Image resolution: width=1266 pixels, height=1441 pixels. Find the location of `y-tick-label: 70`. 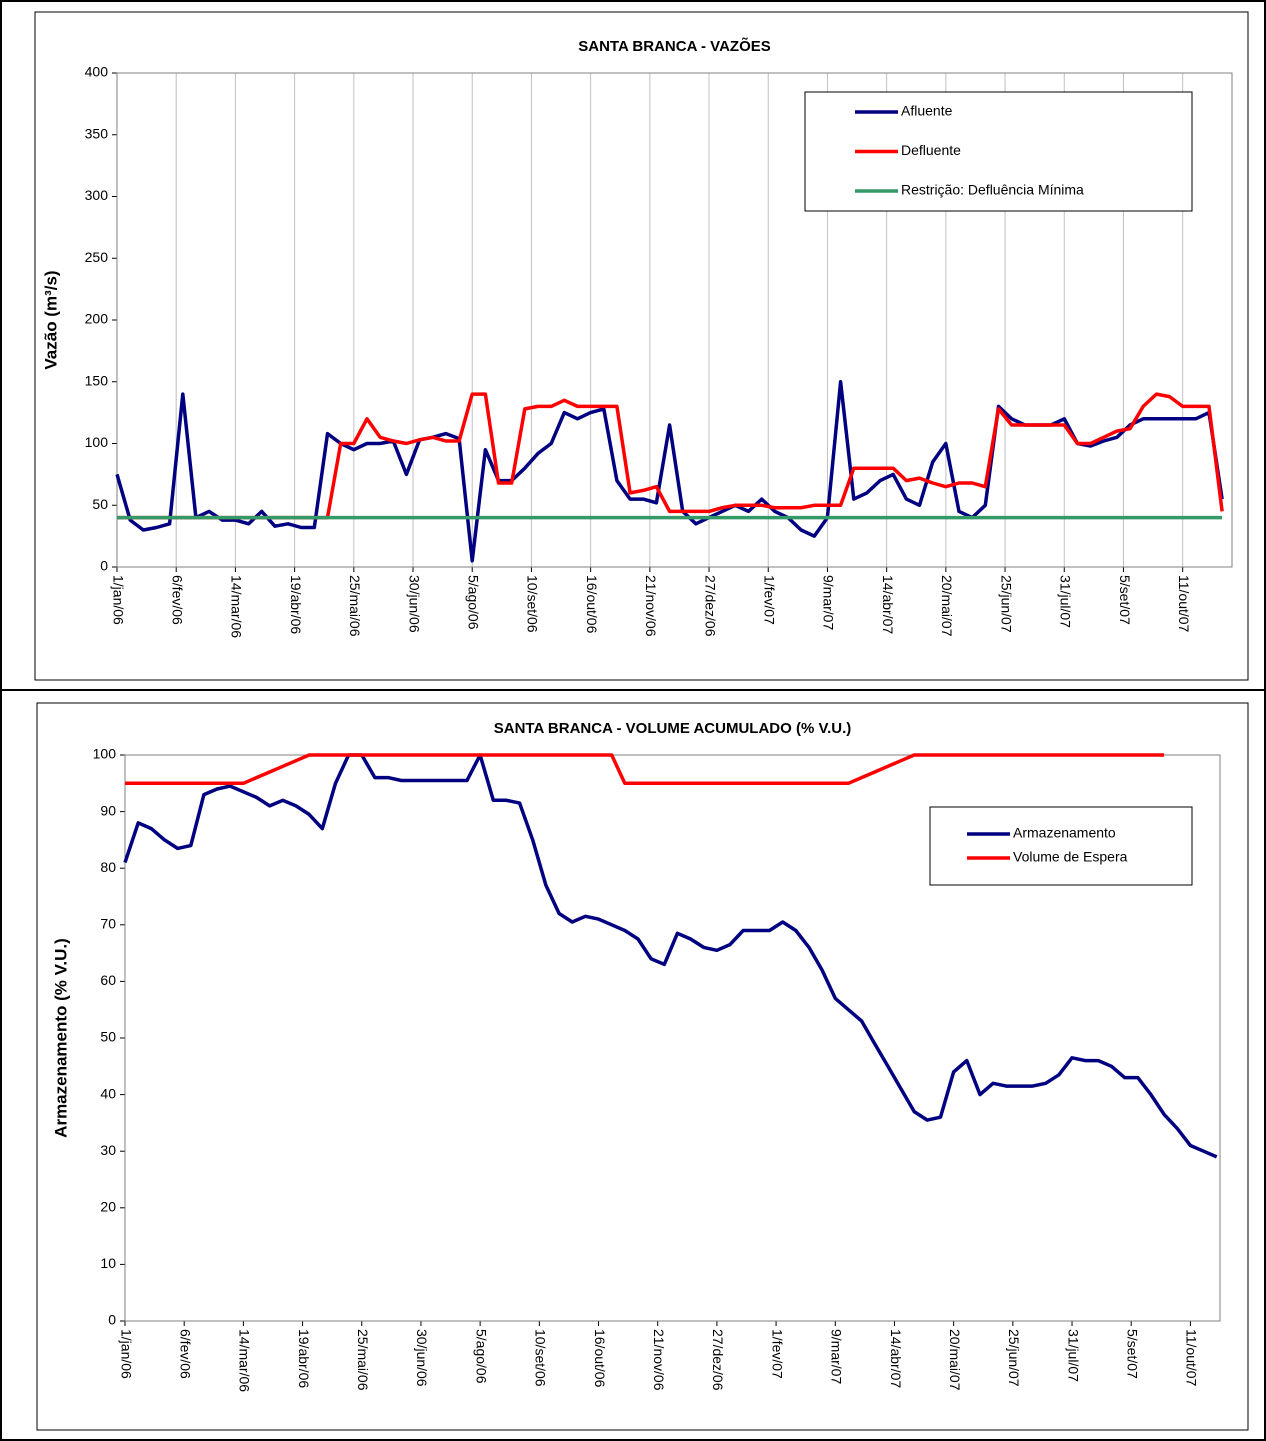

y-tick-label: 70 is located at coordinates (108, 924).